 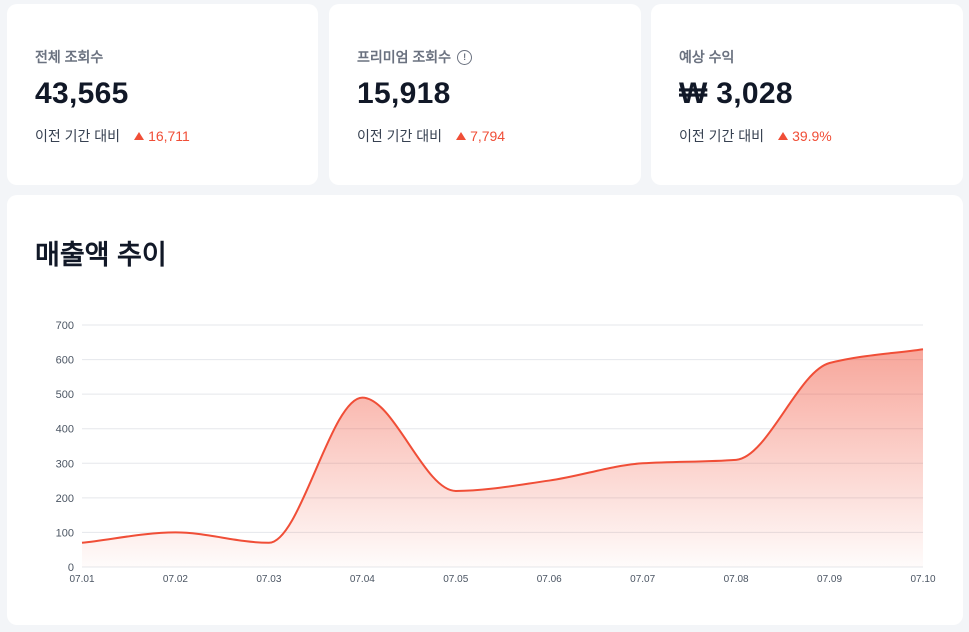 I want to click on x-tick-label: 07.01, so click(x=81, y=579).